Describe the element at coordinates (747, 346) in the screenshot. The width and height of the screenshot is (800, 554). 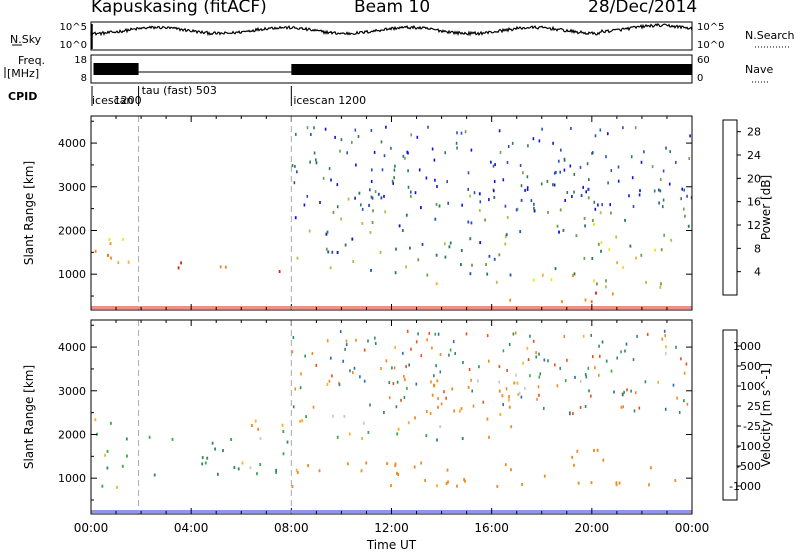
I see `velocity-colorbar-tick-label: 1000` at that location.